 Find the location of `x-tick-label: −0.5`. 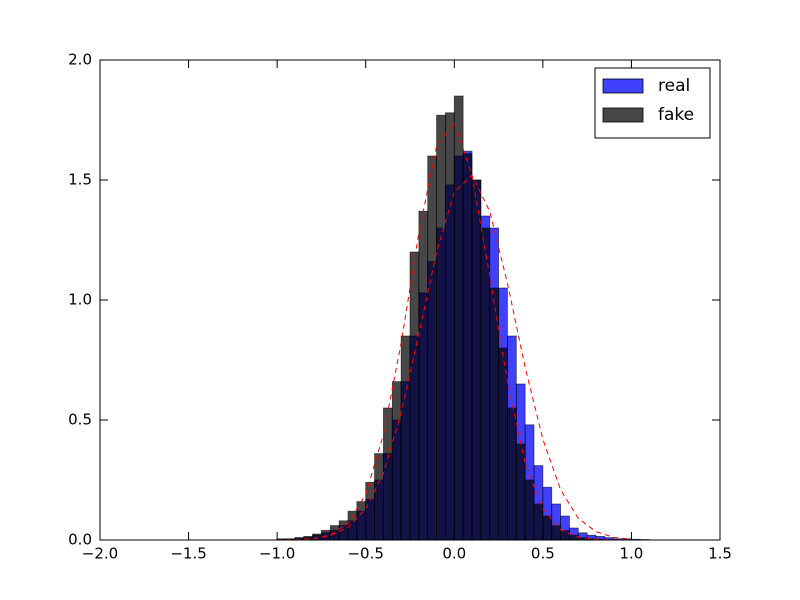

x-tick-label: −0.5 is located at coordinates (365, 554).